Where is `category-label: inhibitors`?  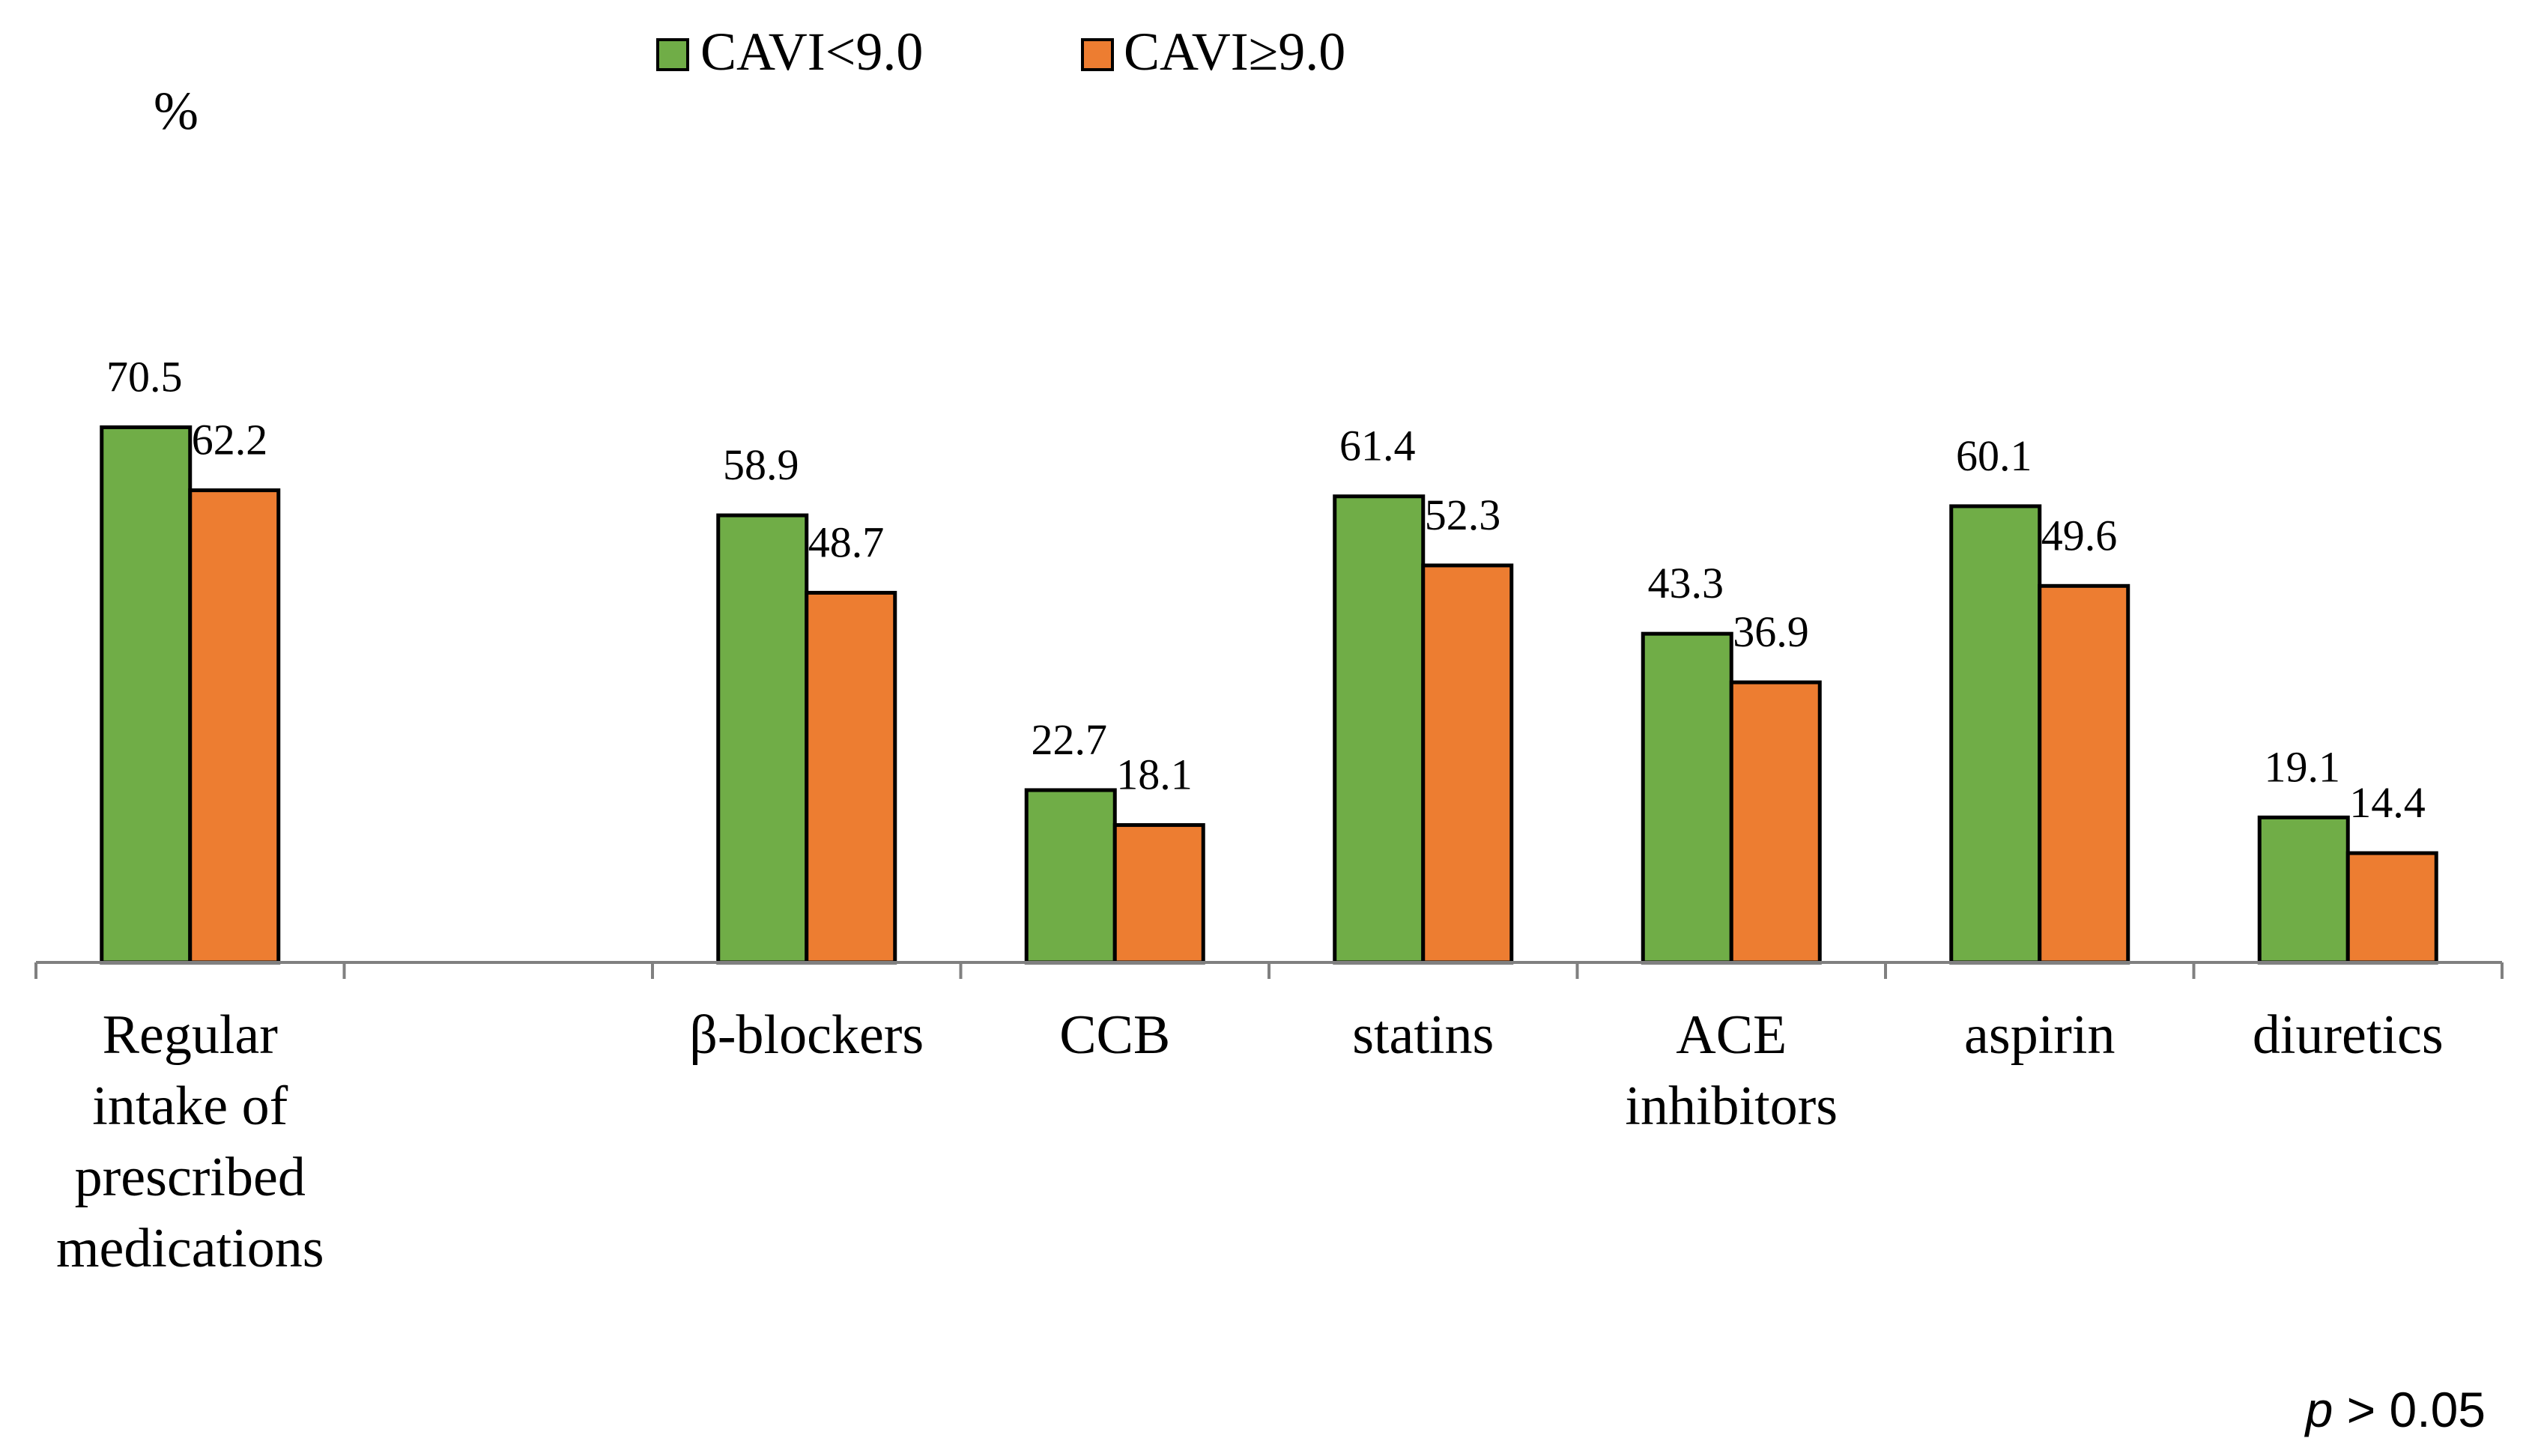 category-label: inhibitors is located at coordinates (1732, 1106).